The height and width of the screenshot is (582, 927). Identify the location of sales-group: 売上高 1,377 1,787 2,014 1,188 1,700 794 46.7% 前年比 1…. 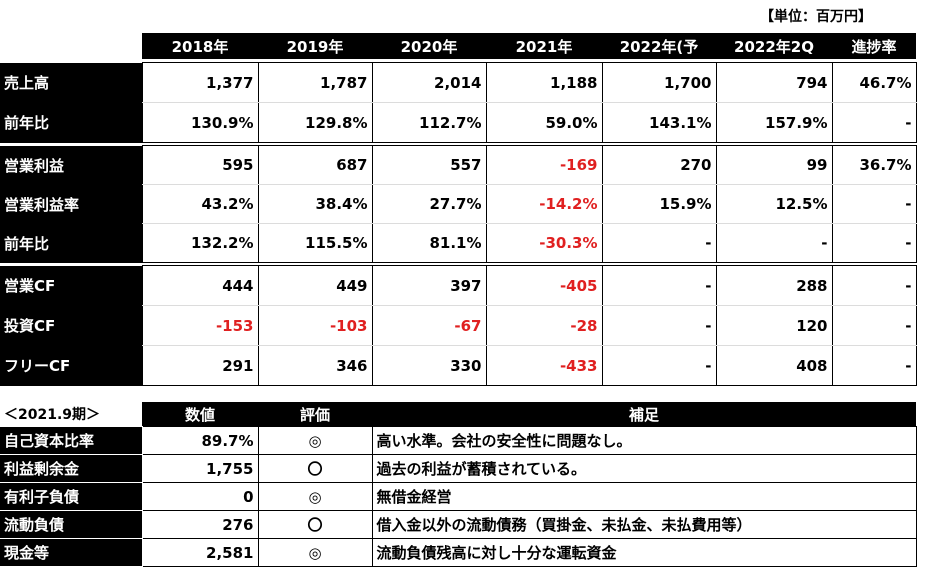
(458, 102).